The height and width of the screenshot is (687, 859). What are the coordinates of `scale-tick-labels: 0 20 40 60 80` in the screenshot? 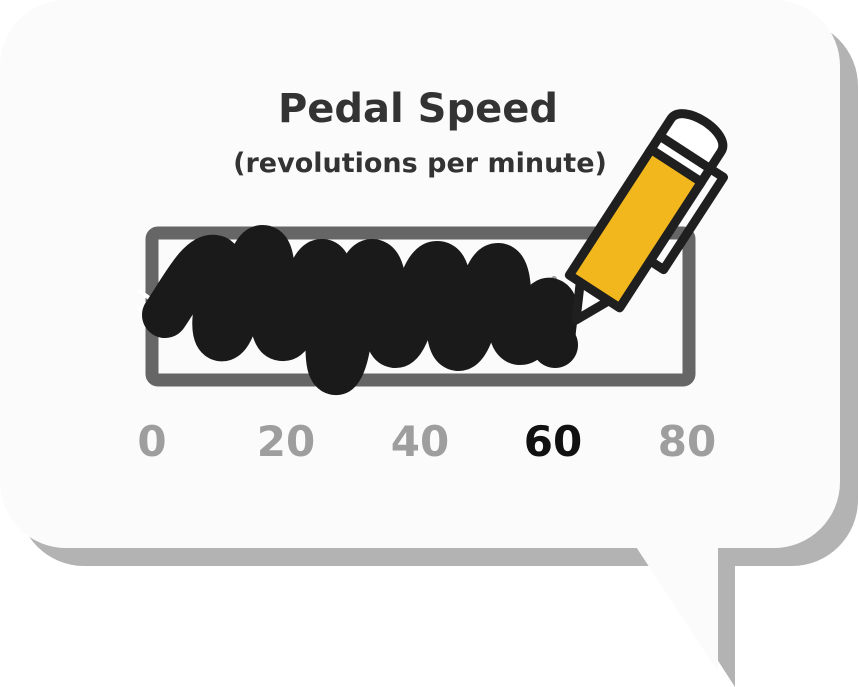 It's located at (426, 441).